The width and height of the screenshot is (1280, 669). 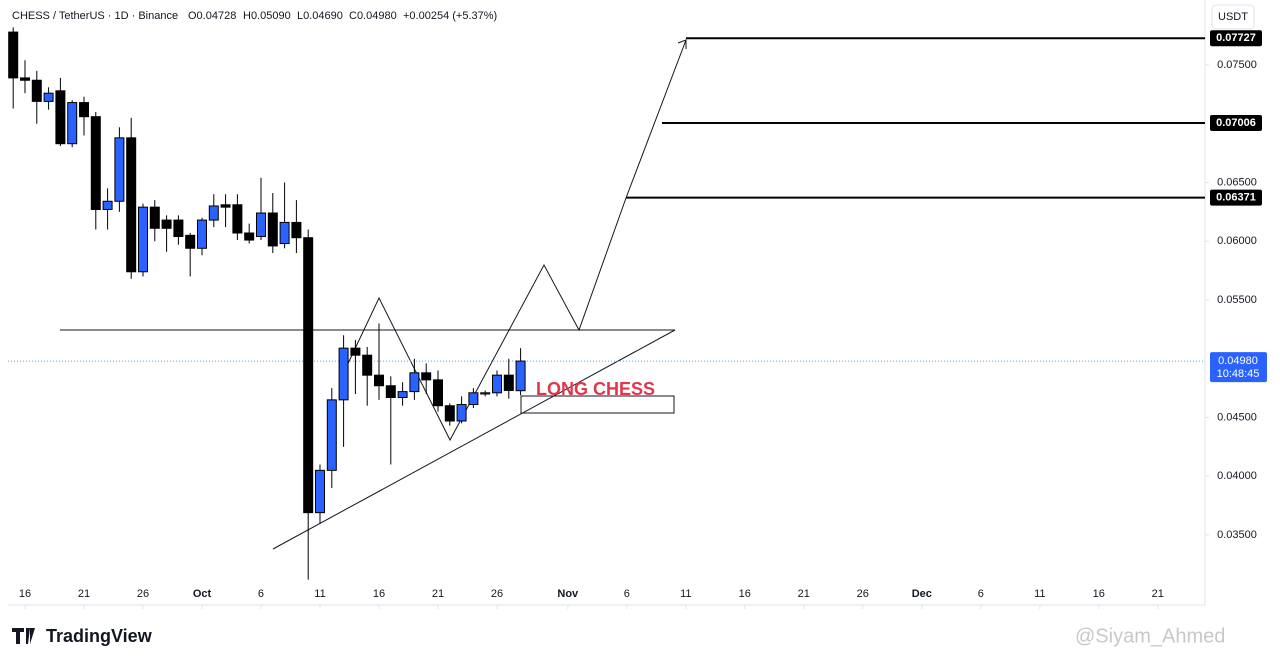 I want to click on logo-icon, so click(x=23, y=636).